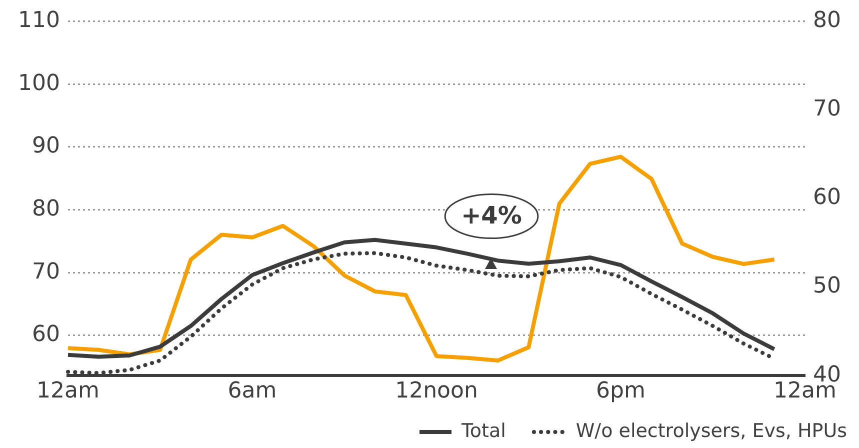 The image size is (859, 448). What do you see at coordinates (39, 20) in the screenshot?
I see `y-tick-label: 110` at bounding box center [39, 20].